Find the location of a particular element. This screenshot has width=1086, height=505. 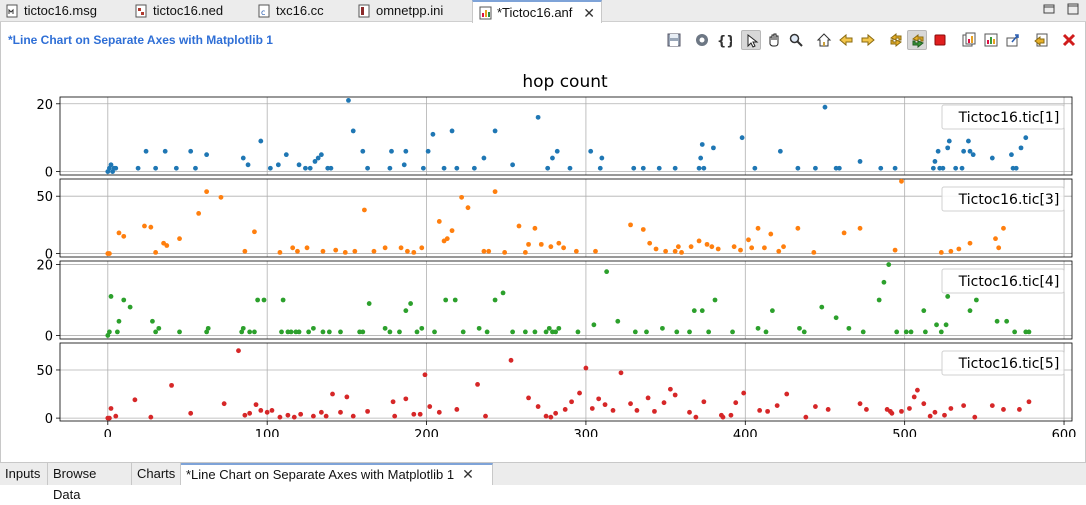

close-chart-button is located at coordinates (1069, 40).